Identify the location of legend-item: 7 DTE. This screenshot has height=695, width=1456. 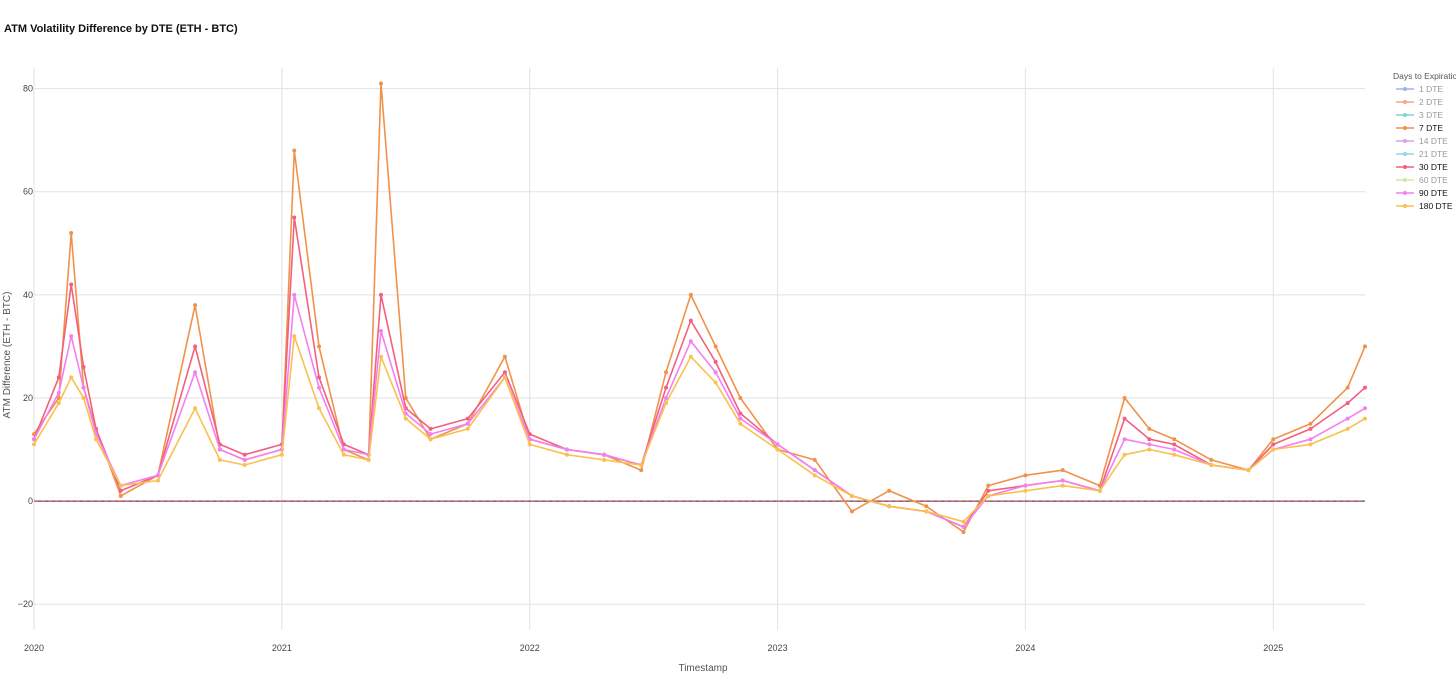
(1419, 128).